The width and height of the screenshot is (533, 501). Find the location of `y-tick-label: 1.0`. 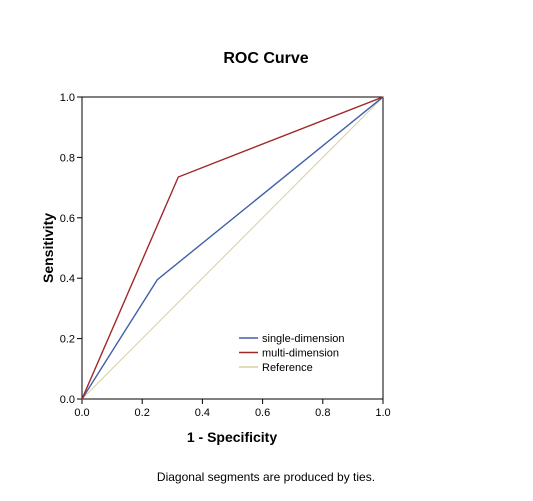

y-tick-label: 1.0 is located at coordinates (67, 98).